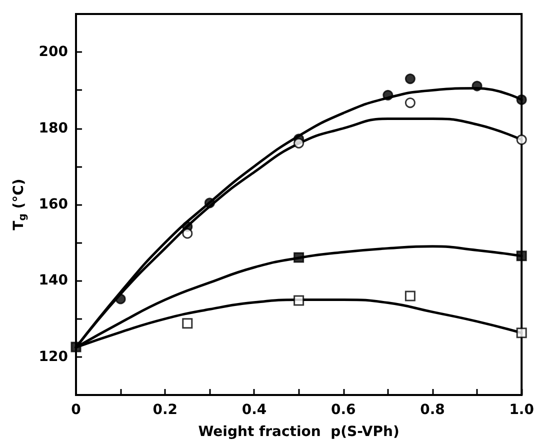 The width and height of the screenshot is (537, 448). What do you see at coordinates (53, 128) in the screenshot?
I see `y-tick-label: 180` at bounding box center [53, 128].